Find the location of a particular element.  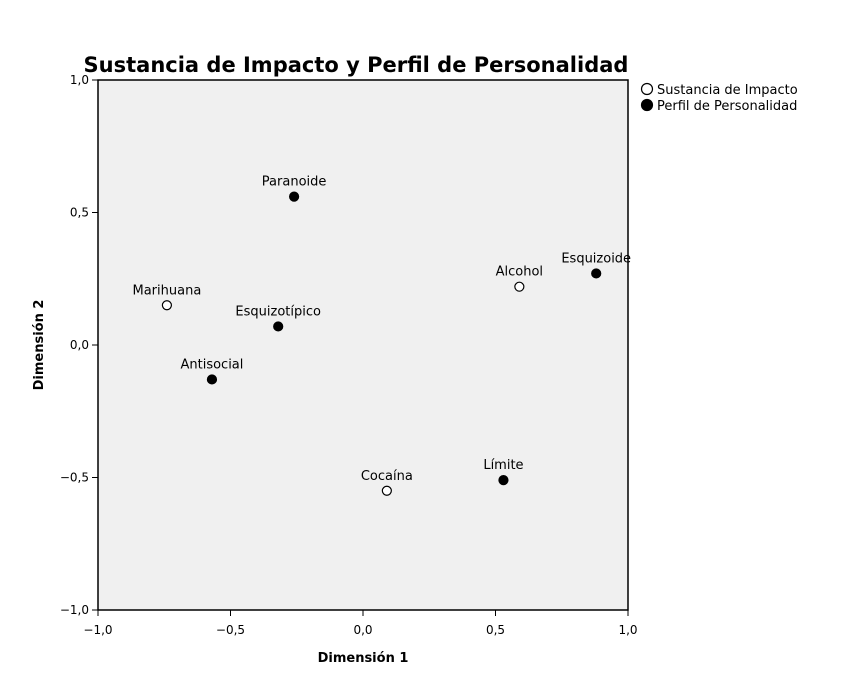

y-axis-label: Dimensión 2 is located at coordinates (39, 345).